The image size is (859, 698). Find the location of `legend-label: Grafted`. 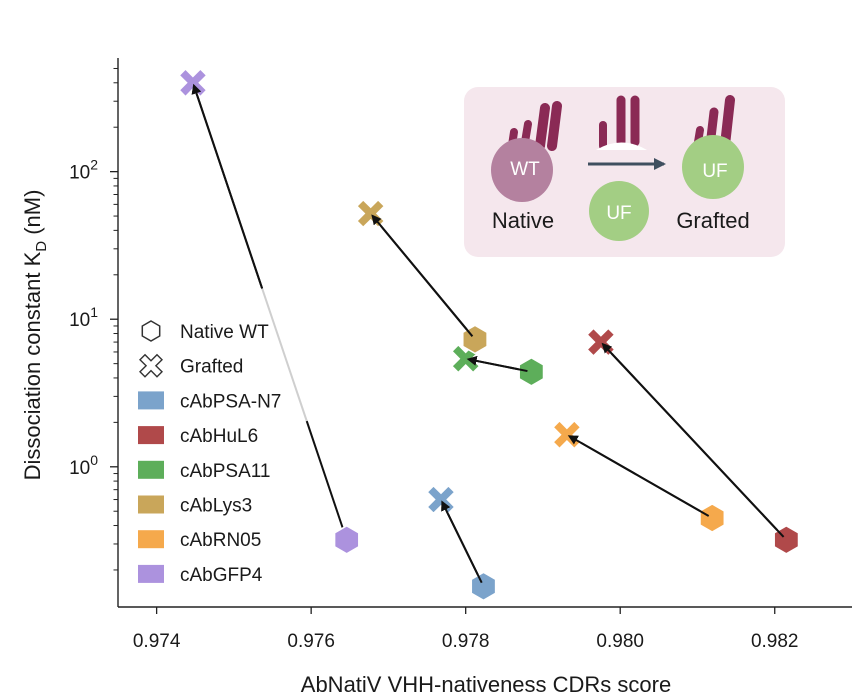

legend-label: Grafted is located at coordinates (211, 367).